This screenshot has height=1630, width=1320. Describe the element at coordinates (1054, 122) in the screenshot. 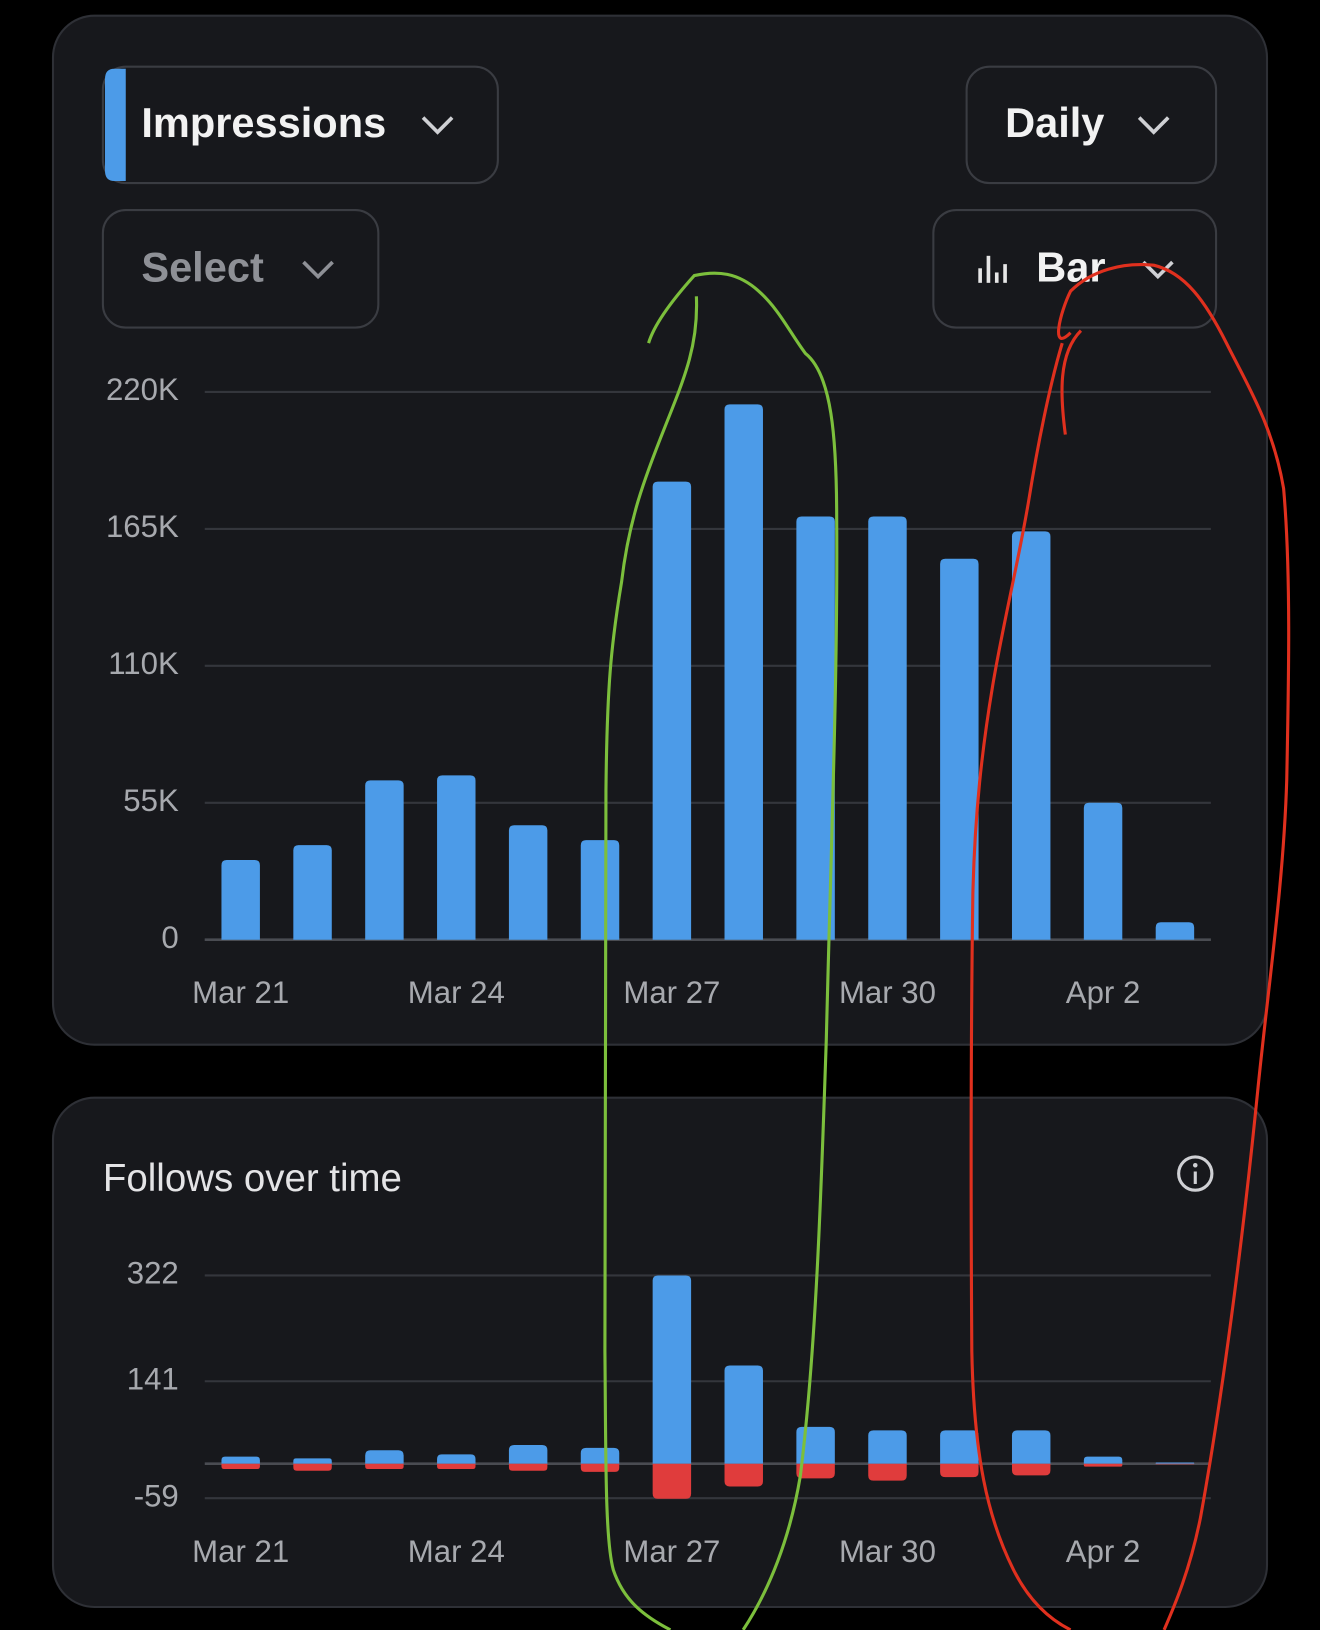

I see `dropdown-label: Daily` at that location.